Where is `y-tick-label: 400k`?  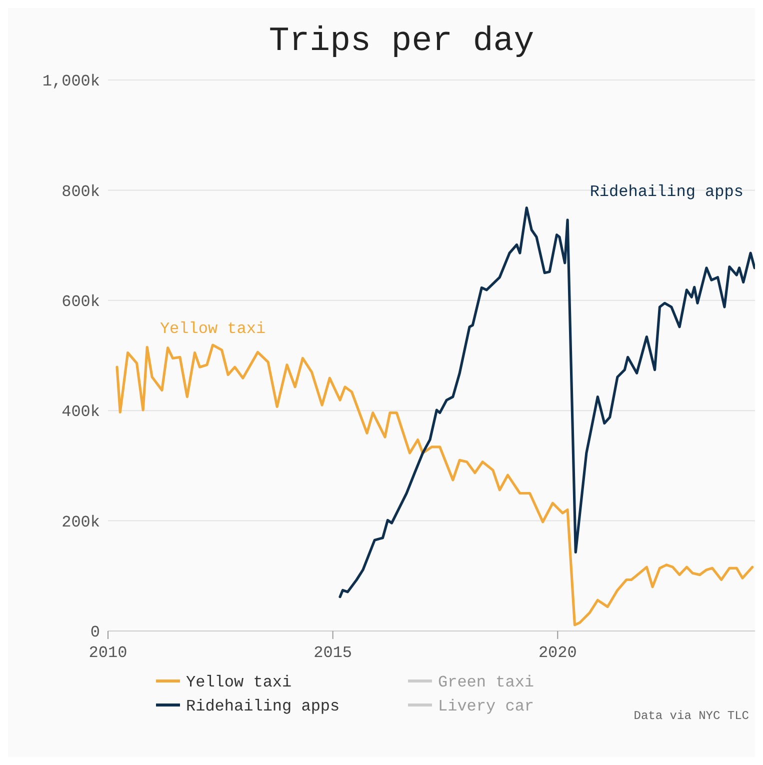 y-tick-label: 400k is located at coordinates (81, 412).